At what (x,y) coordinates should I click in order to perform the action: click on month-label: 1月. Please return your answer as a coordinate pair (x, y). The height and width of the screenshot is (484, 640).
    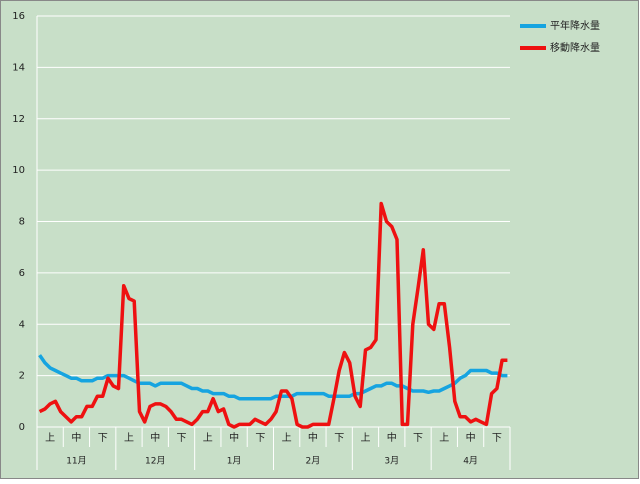
    Looking at the image, I should click on (234, 461).